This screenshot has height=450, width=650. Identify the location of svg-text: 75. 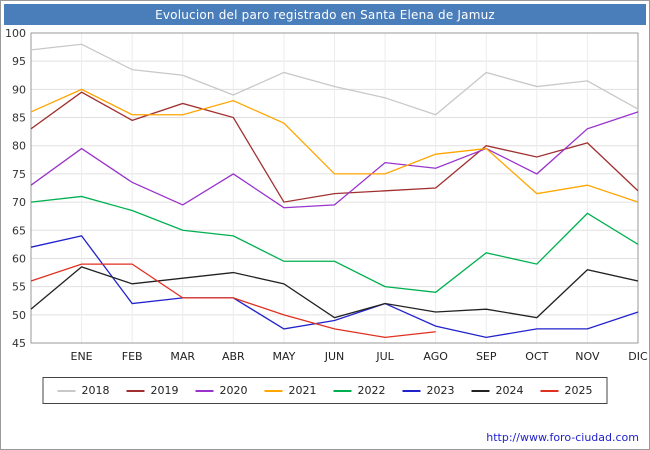
(19, 174).